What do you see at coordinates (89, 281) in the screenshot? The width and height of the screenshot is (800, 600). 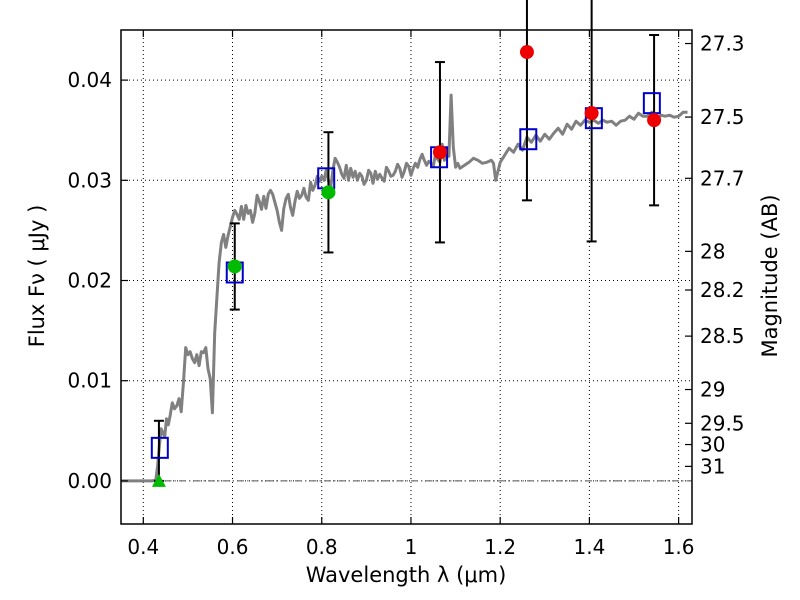 I see `y-tick-label: 0.02` at bounding box center [89, 281].